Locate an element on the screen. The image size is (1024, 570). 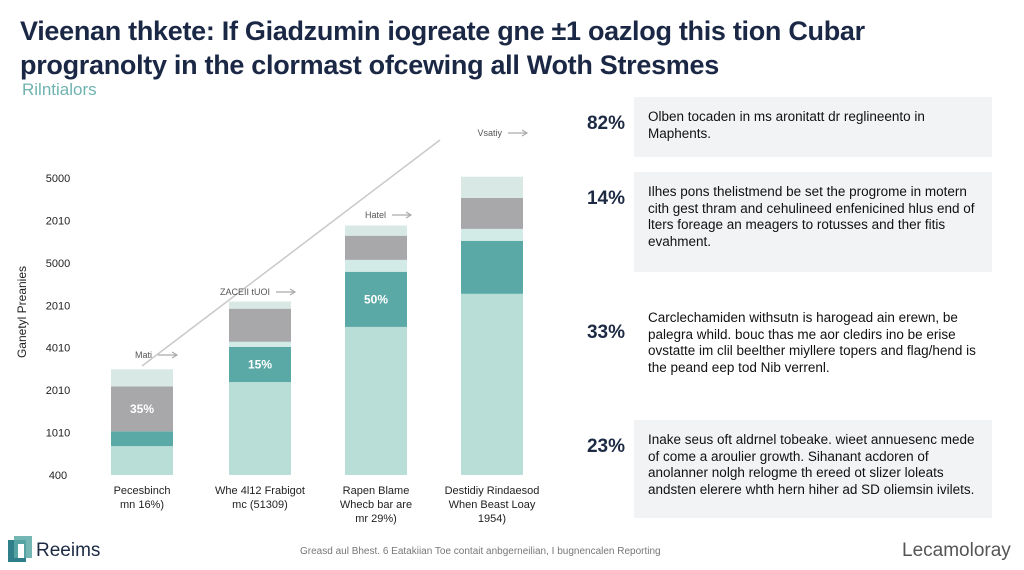
x-tick-label: Whe 4l12 Frabigot mc (51309) is located at coordinates (260, 498).